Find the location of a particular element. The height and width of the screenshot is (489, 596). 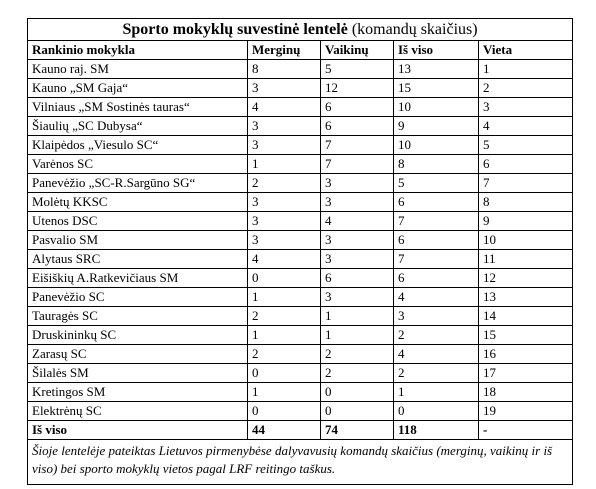

cell: Kretingos SM is located at coordinates (137, 392).